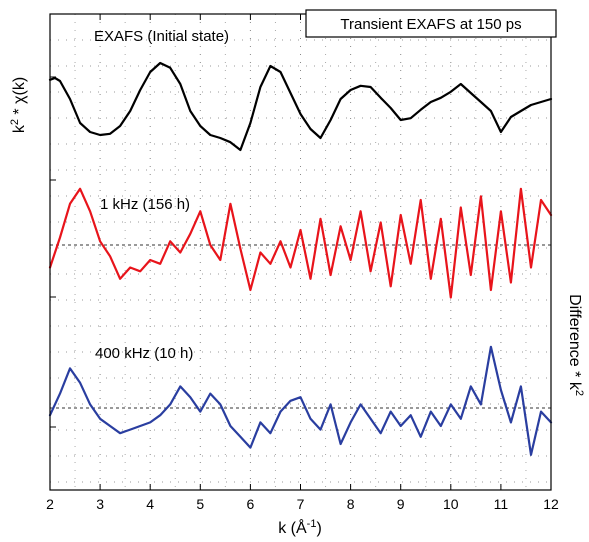 The width and height of the screenshot is (589, 542). I want to click on title-box, so click(431, 23).